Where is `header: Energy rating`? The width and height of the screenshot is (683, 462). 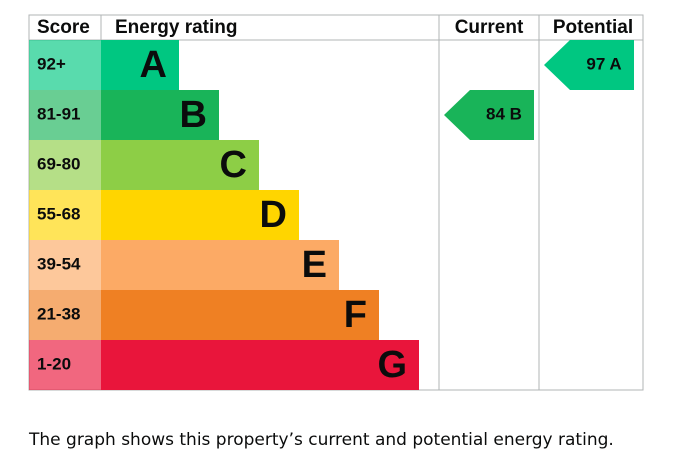 header: Energy rating is located at coordinates (176, 27).